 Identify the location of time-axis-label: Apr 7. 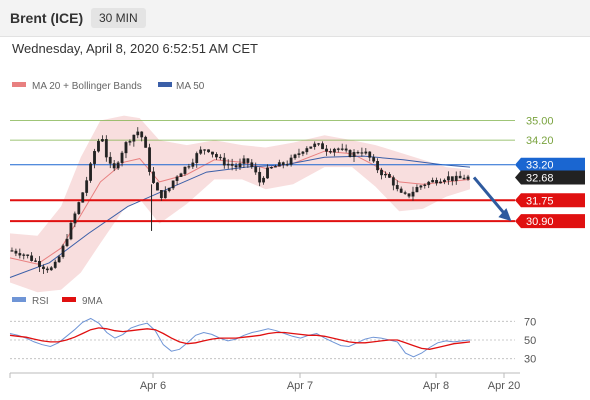
(300, 386).